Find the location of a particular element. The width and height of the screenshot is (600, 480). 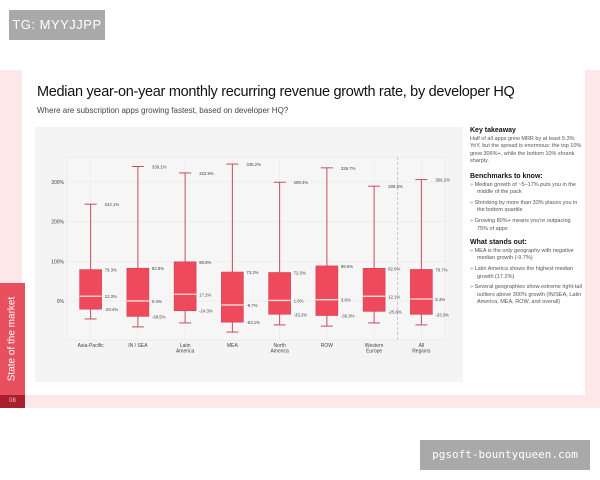

x-tick-label: Asia-Pacific is located at coordinates (91, 346).